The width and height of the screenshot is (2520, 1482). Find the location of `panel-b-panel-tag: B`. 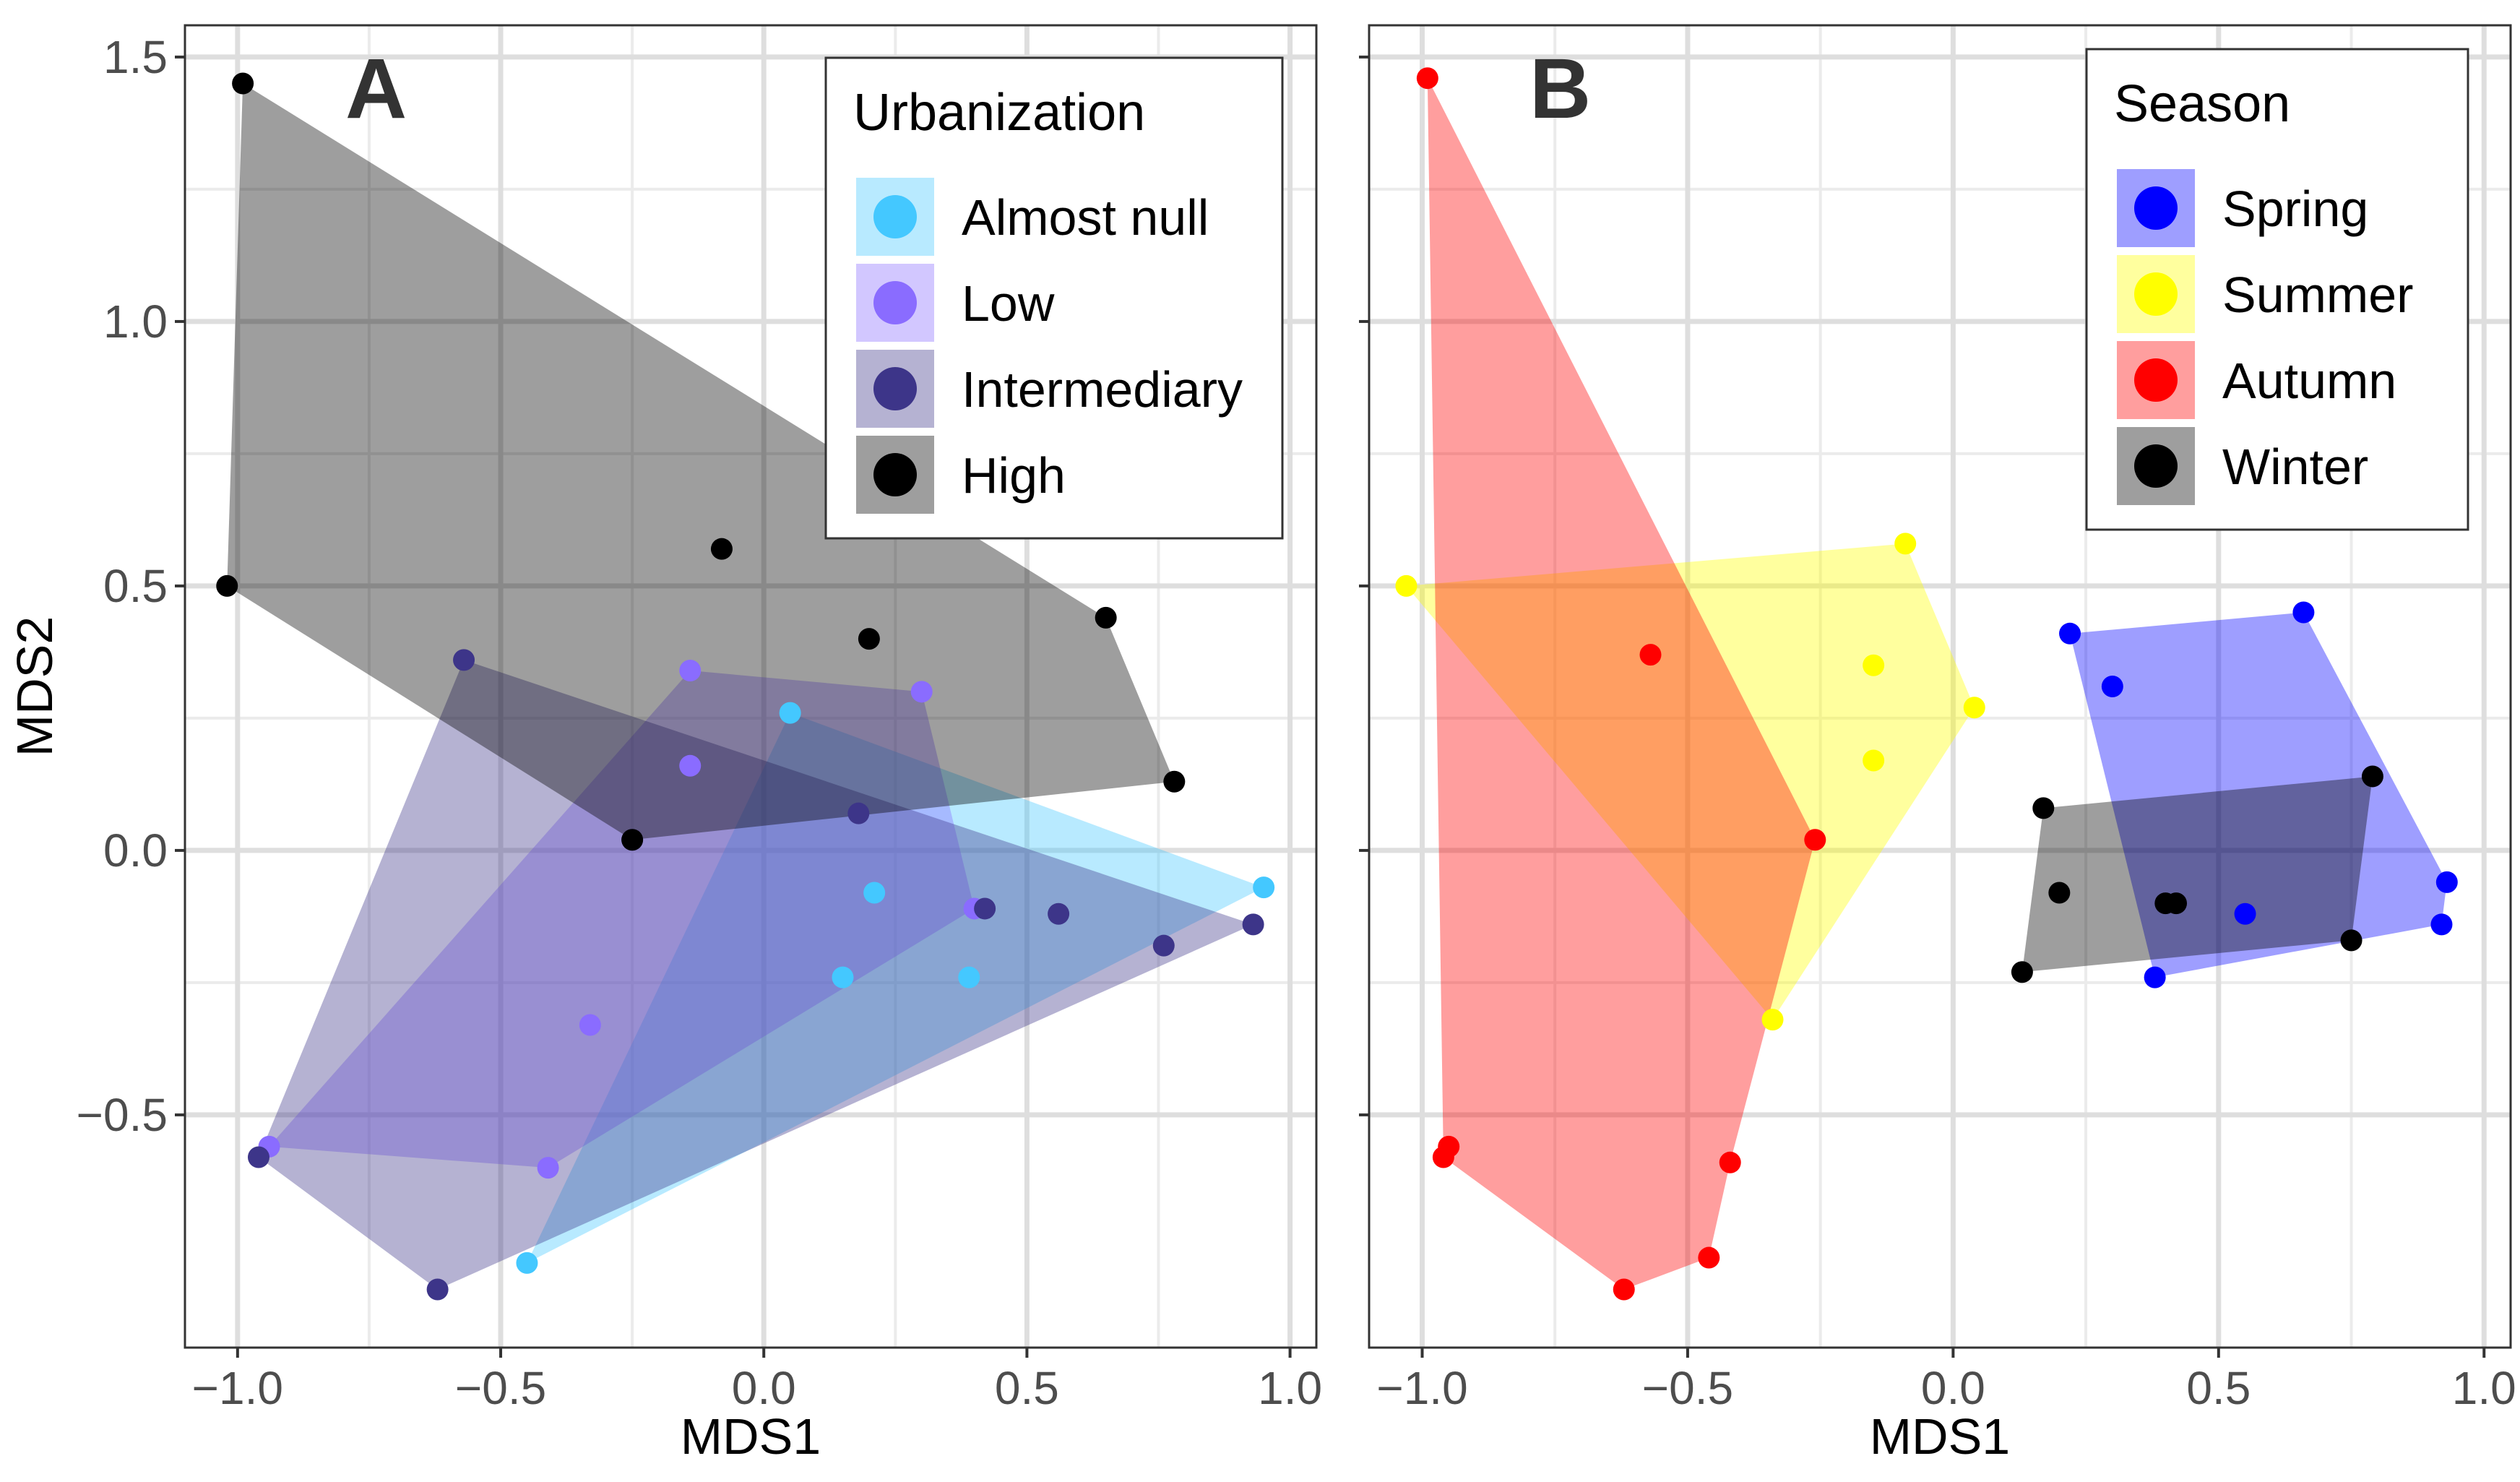

panel-b-panel-tag: B is located at coordinates (1560, 89).